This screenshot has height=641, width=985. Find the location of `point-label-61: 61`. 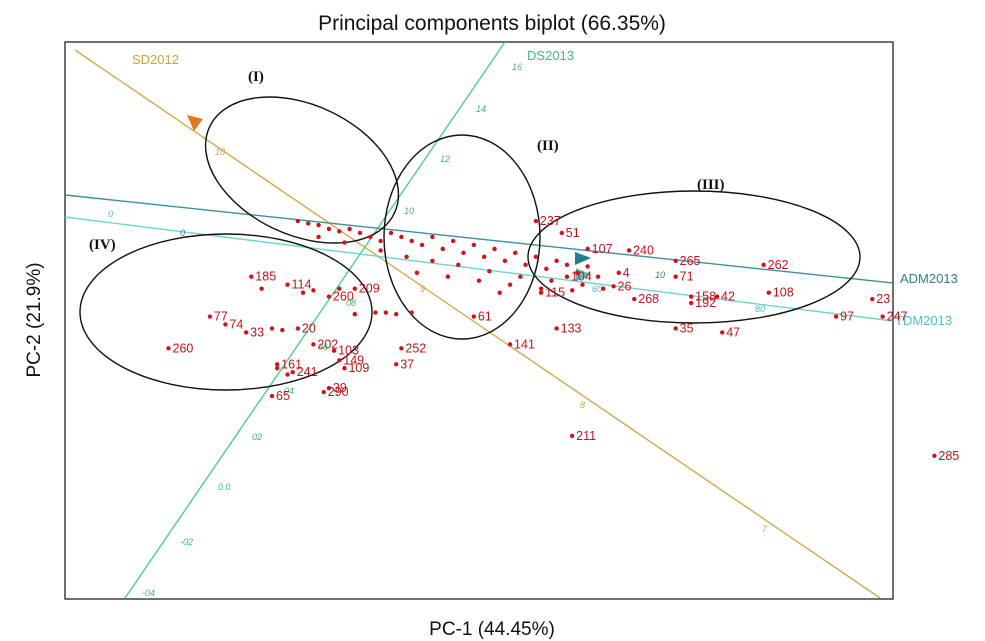

point-label-61: 61 is located at coordinates (485, 317).